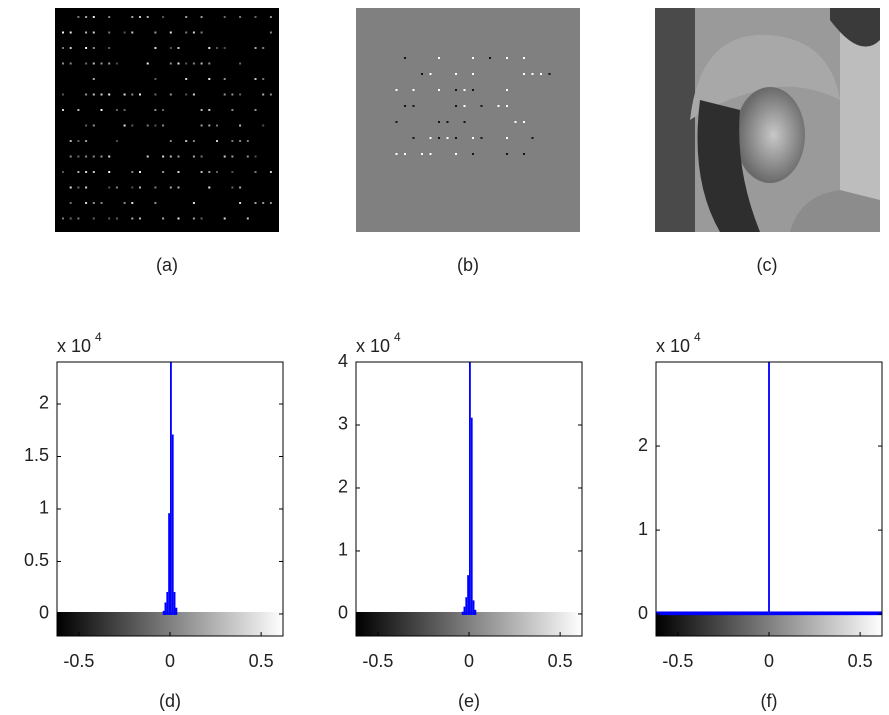 Image resolution: width=889 pixels, height=715 pixels. Describe the element at coordinates (98, 337) in the screenshot. I see `y-multiplier-exp: 4` at that location.